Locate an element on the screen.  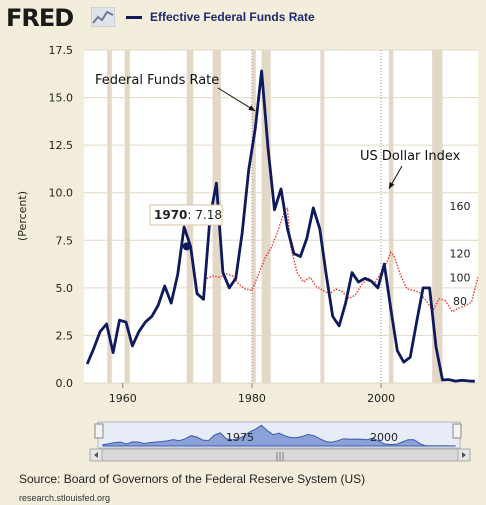
x-tick-label: 1980 is located at coordinates (252, 398).